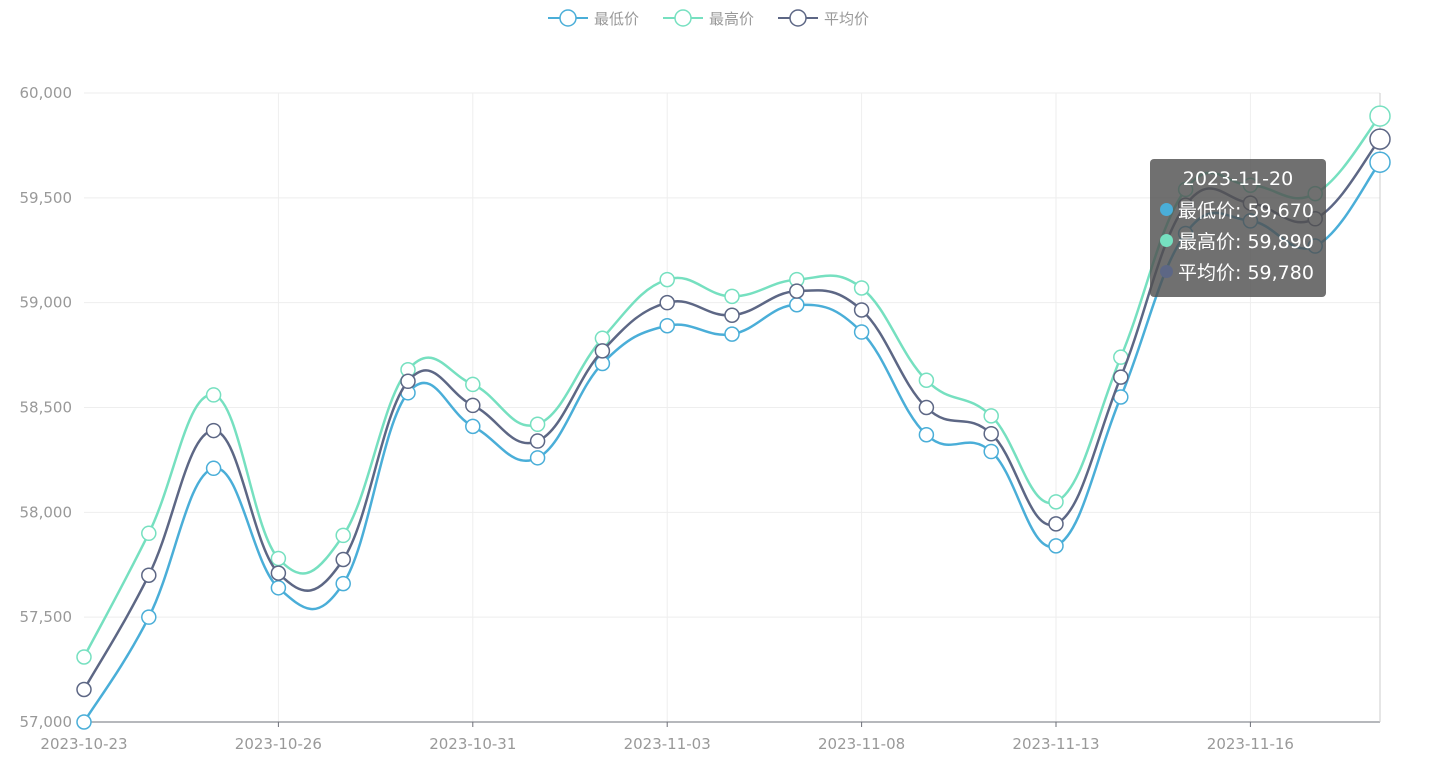 This screenshot has height=761, width=1429. I want to click on x-tick-label: 2023-10-23, so click(83, 744).